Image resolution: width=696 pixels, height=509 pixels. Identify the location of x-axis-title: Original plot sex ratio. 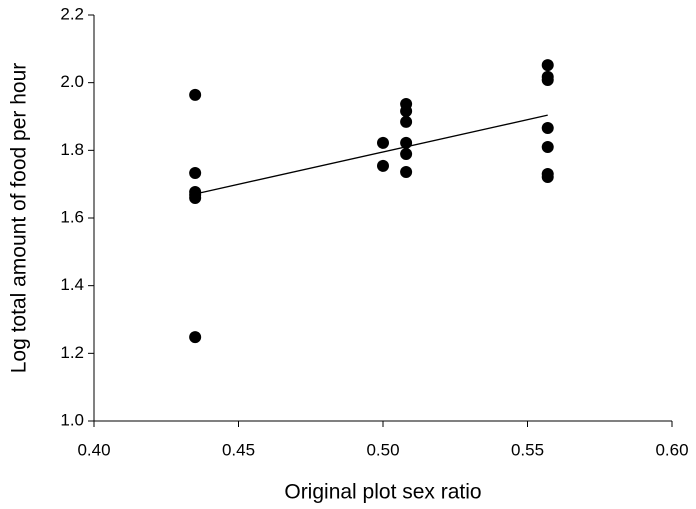
(382, 492).